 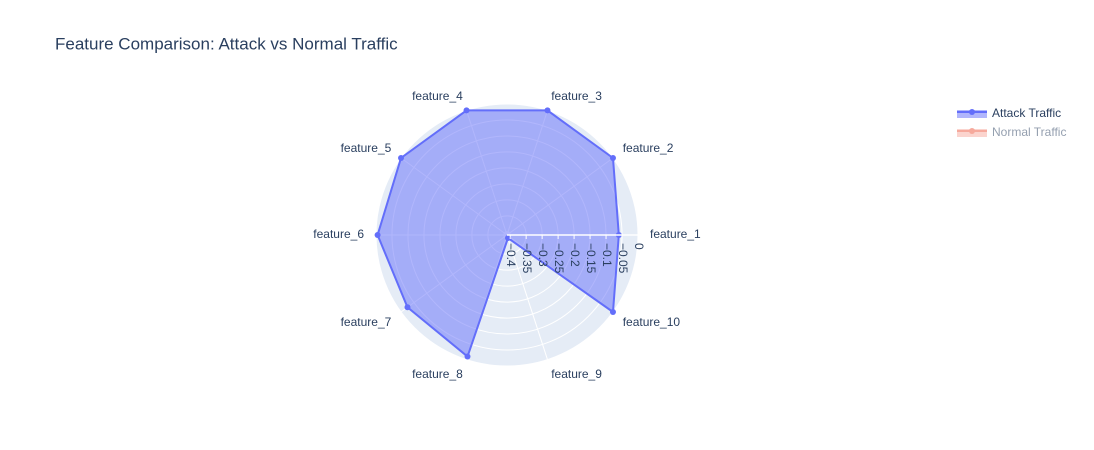 I want to click on series, so click(x=498, y=233).